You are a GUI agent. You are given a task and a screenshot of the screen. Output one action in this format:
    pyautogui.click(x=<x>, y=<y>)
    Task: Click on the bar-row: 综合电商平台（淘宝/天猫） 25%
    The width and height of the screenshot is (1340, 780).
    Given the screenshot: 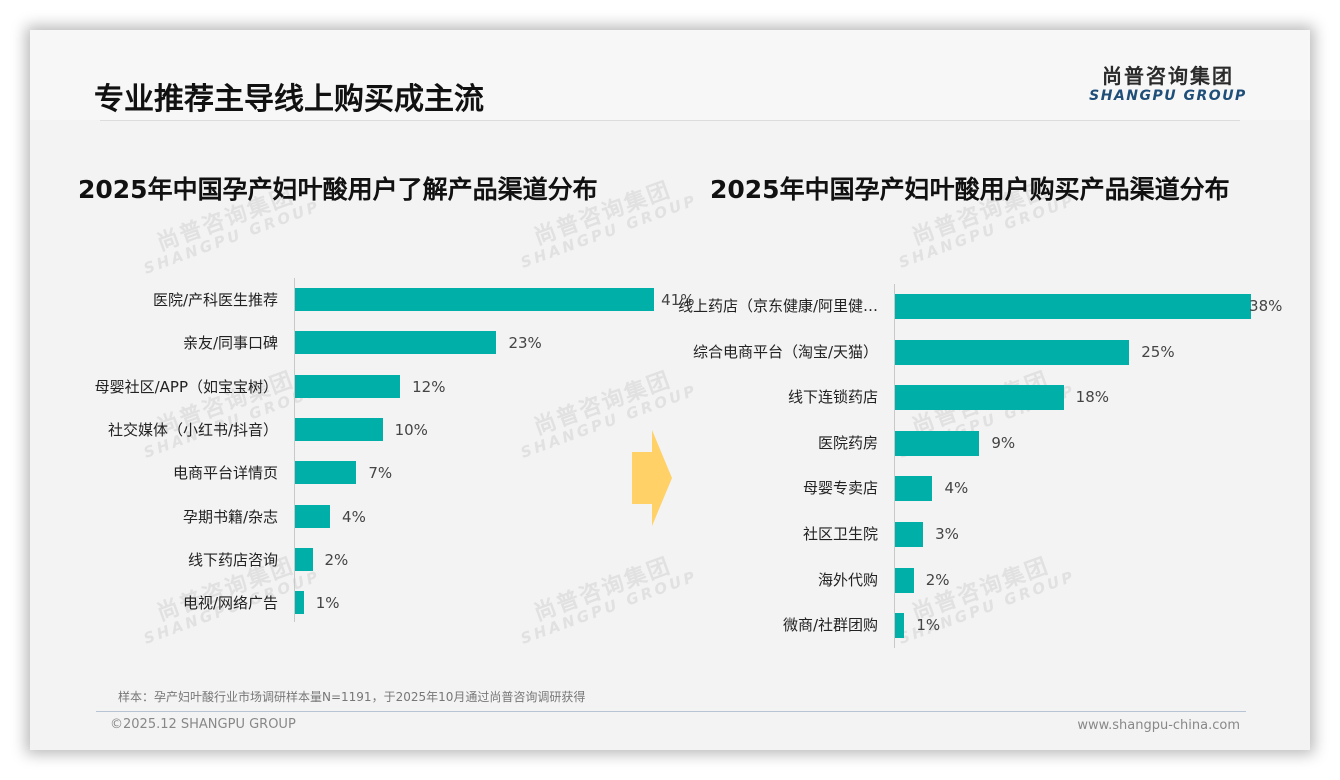 What is the action you would take?
    pyautogui.click(x=670, y=352)
    